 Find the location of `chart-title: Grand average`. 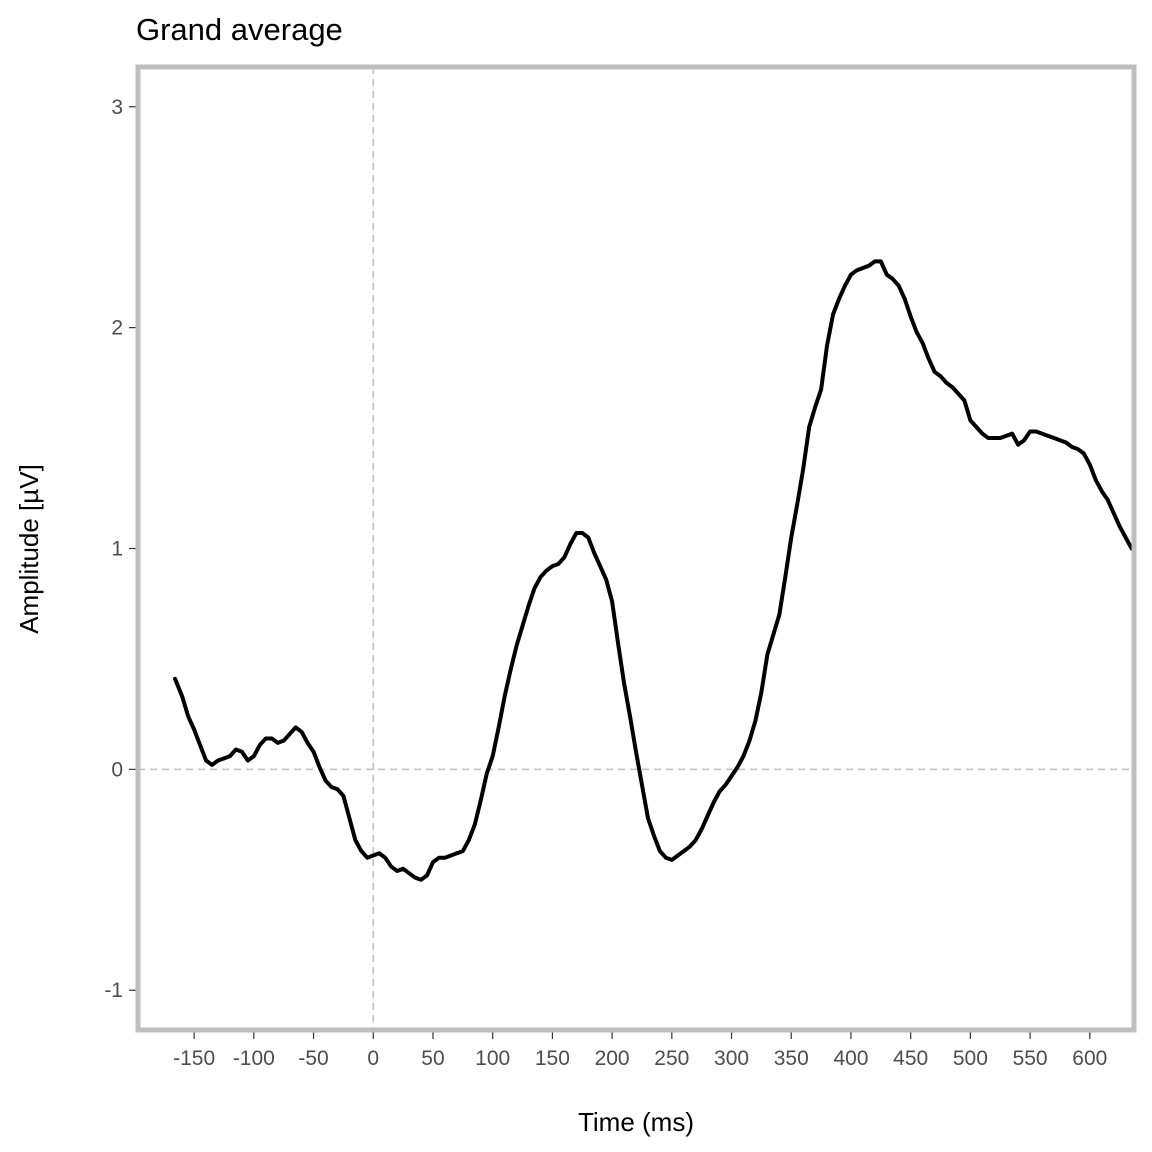

chart-title: Grand average is located at coordinates (239, 29).